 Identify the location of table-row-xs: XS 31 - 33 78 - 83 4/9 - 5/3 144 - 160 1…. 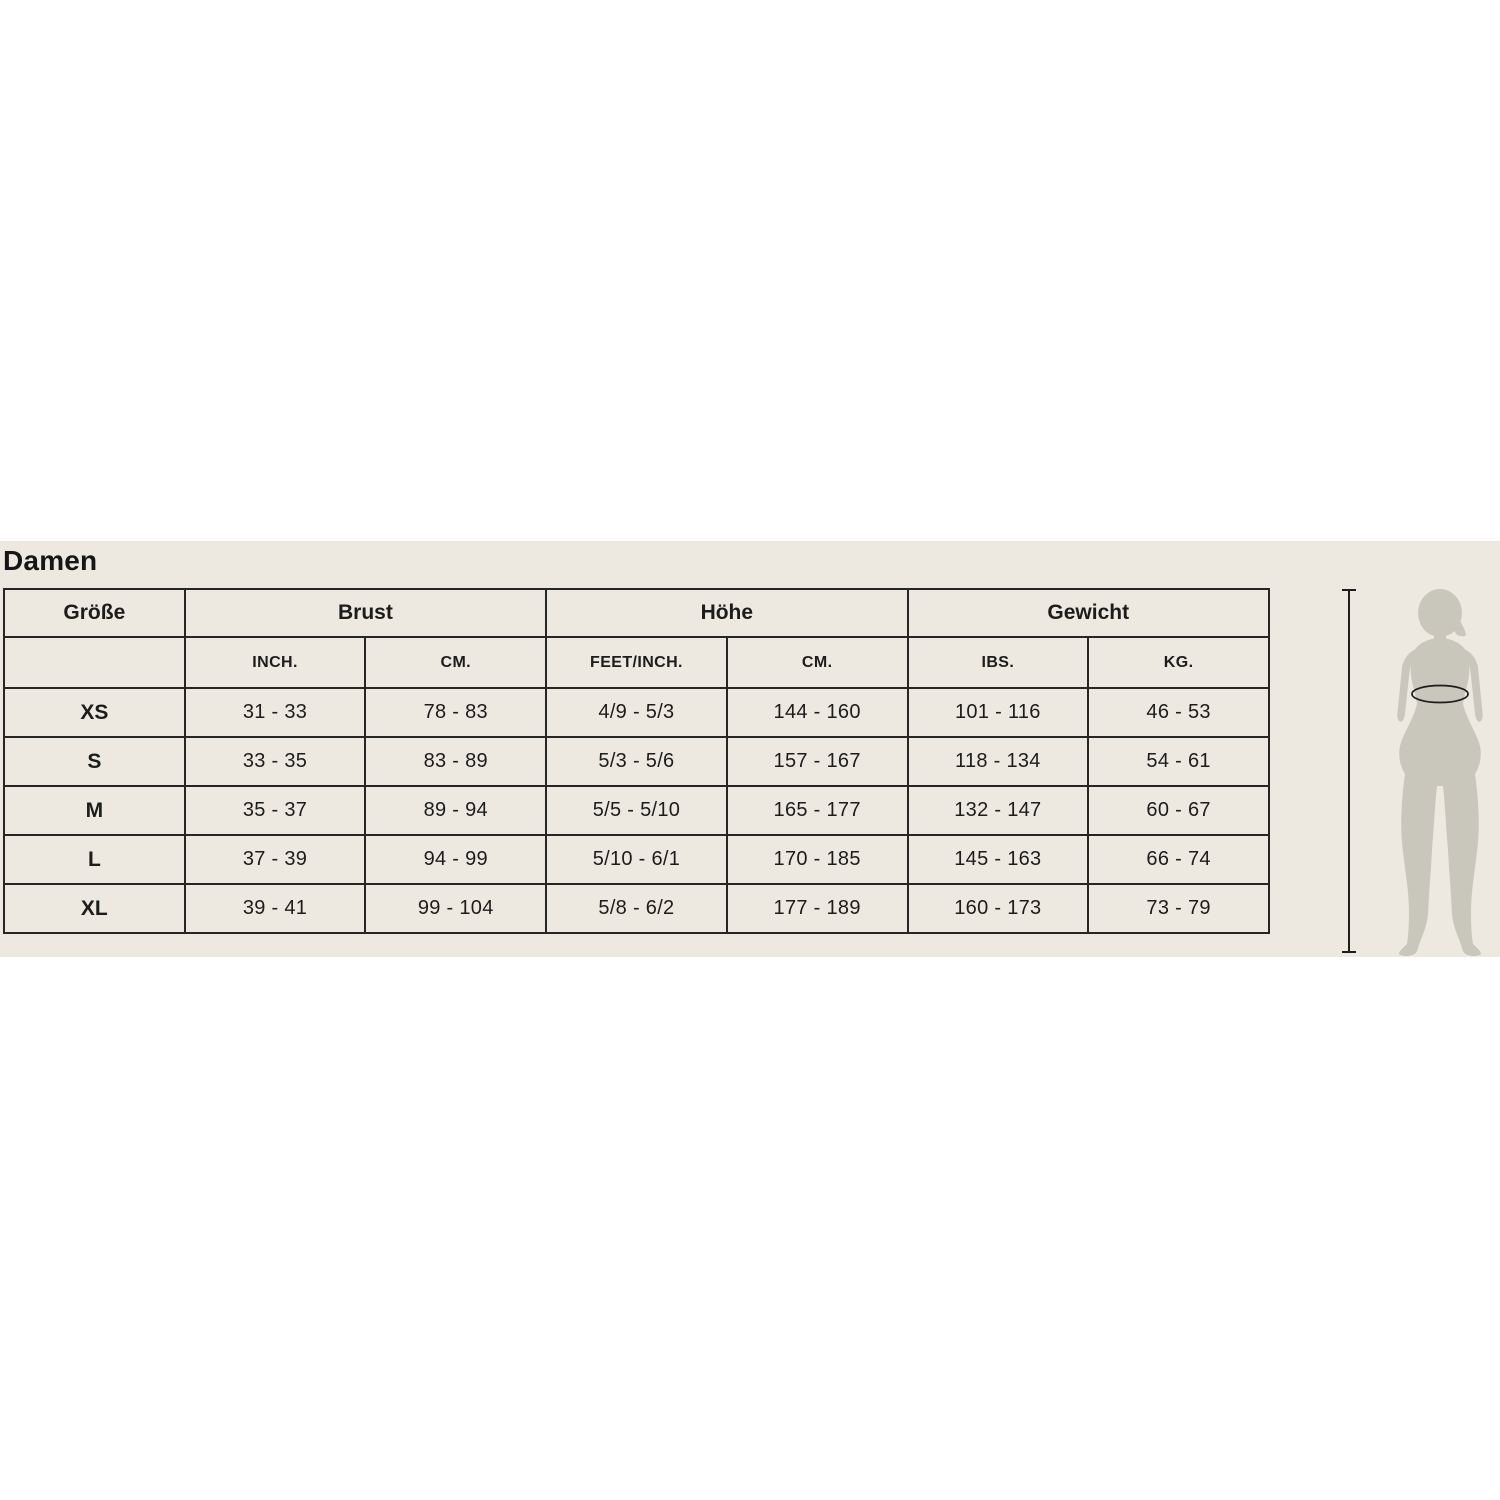
(636, 712).